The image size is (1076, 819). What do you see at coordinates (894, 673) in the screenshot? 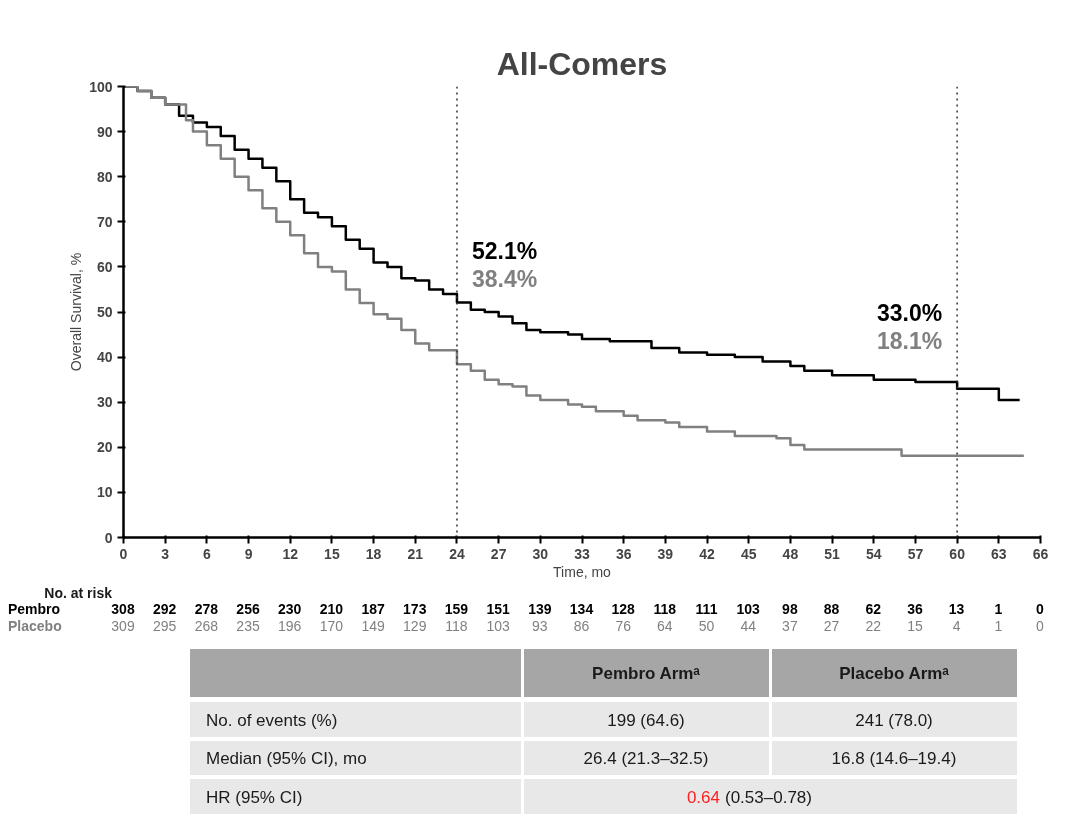
I see `text: Placebo Armᵃ` at bounding box center [894, 673].